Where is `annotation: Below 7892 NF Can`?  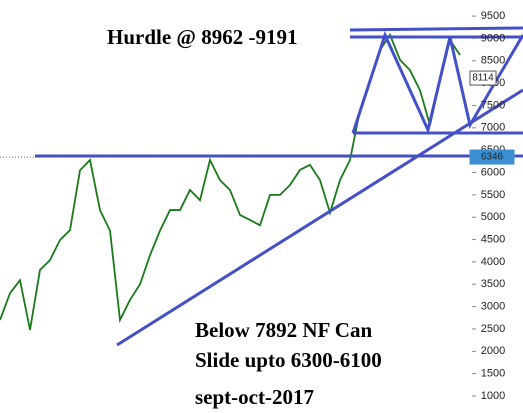 annotation: Below 7892 NF Can is located at coordinates (283, 330).